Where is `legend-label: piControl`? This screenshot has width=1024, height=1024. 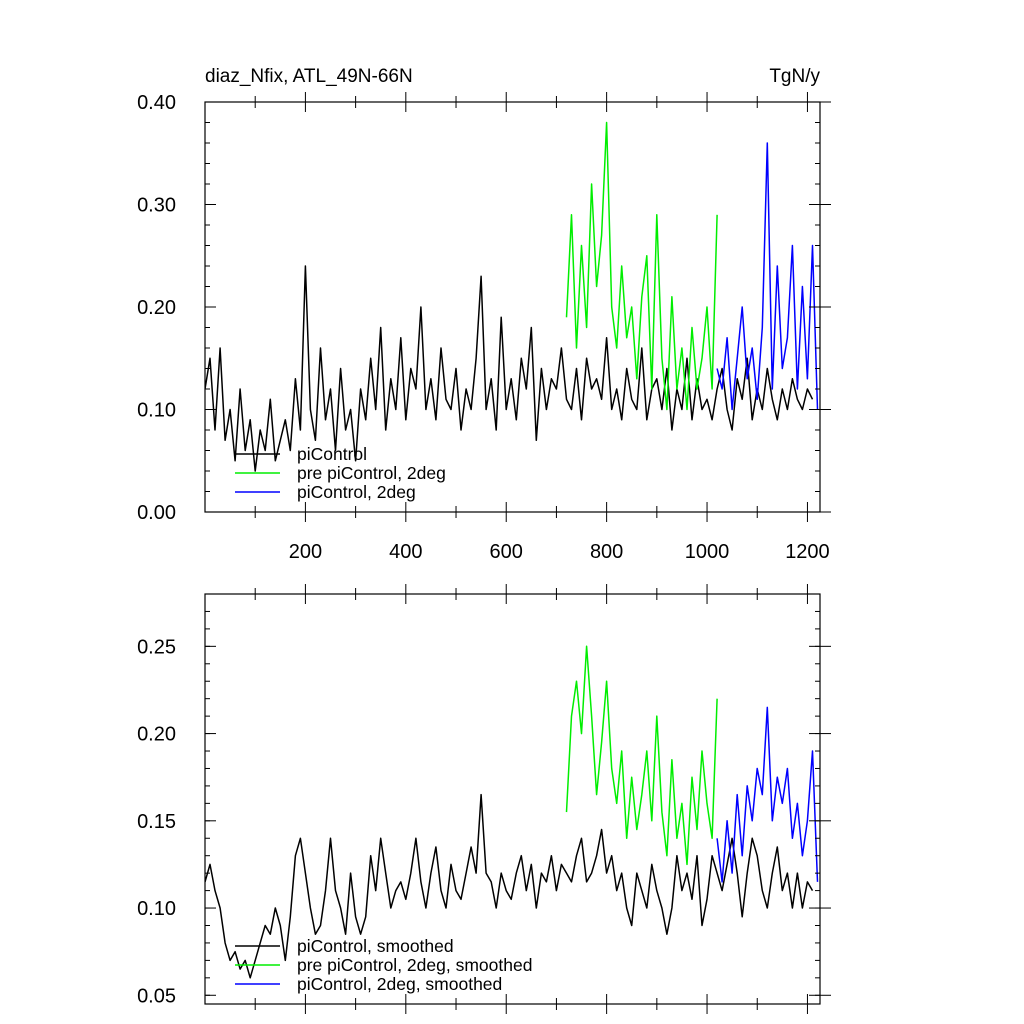
legend-label: piControl is located at coordinates (332, 454).